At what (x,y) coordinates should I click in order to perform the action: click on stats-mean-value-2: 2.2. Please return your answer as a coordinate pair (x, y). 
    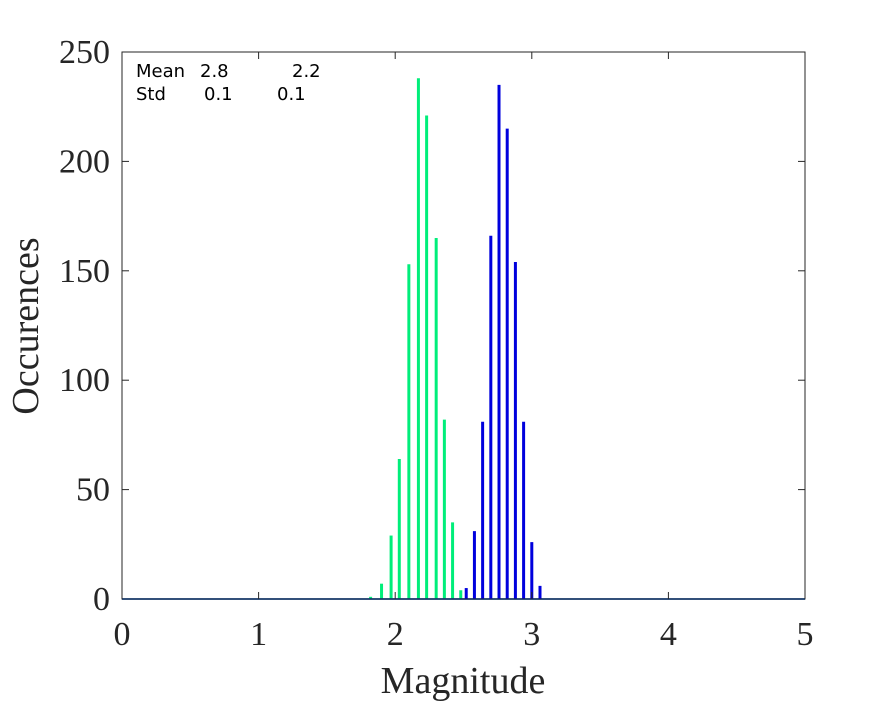
    Looking at the image, I should click on (306, 71).